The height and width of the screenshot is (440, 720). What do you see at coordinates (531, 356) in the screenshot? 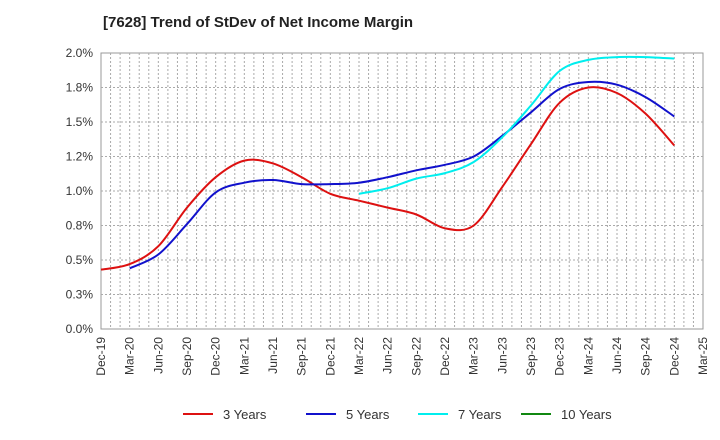
I see `x-tick-label: Sep-23` at bounding box center [531, 356].